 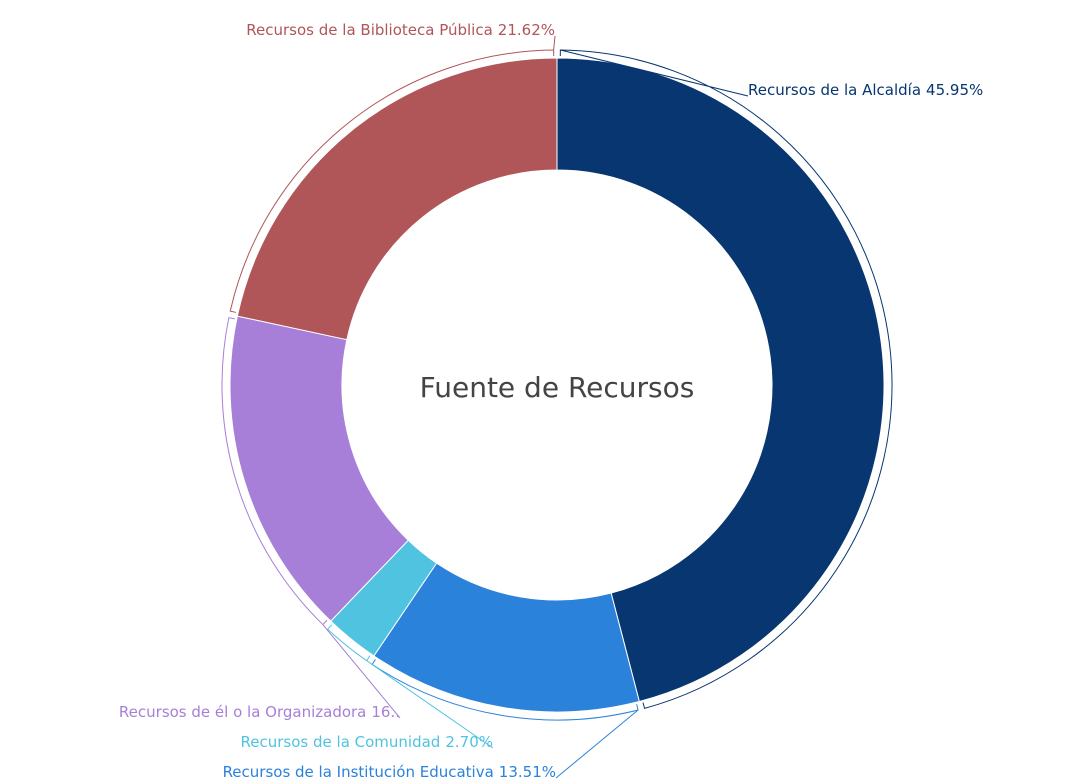 I want to click on chart-title: Fuente de Recursos, so click(x=557, y=387).